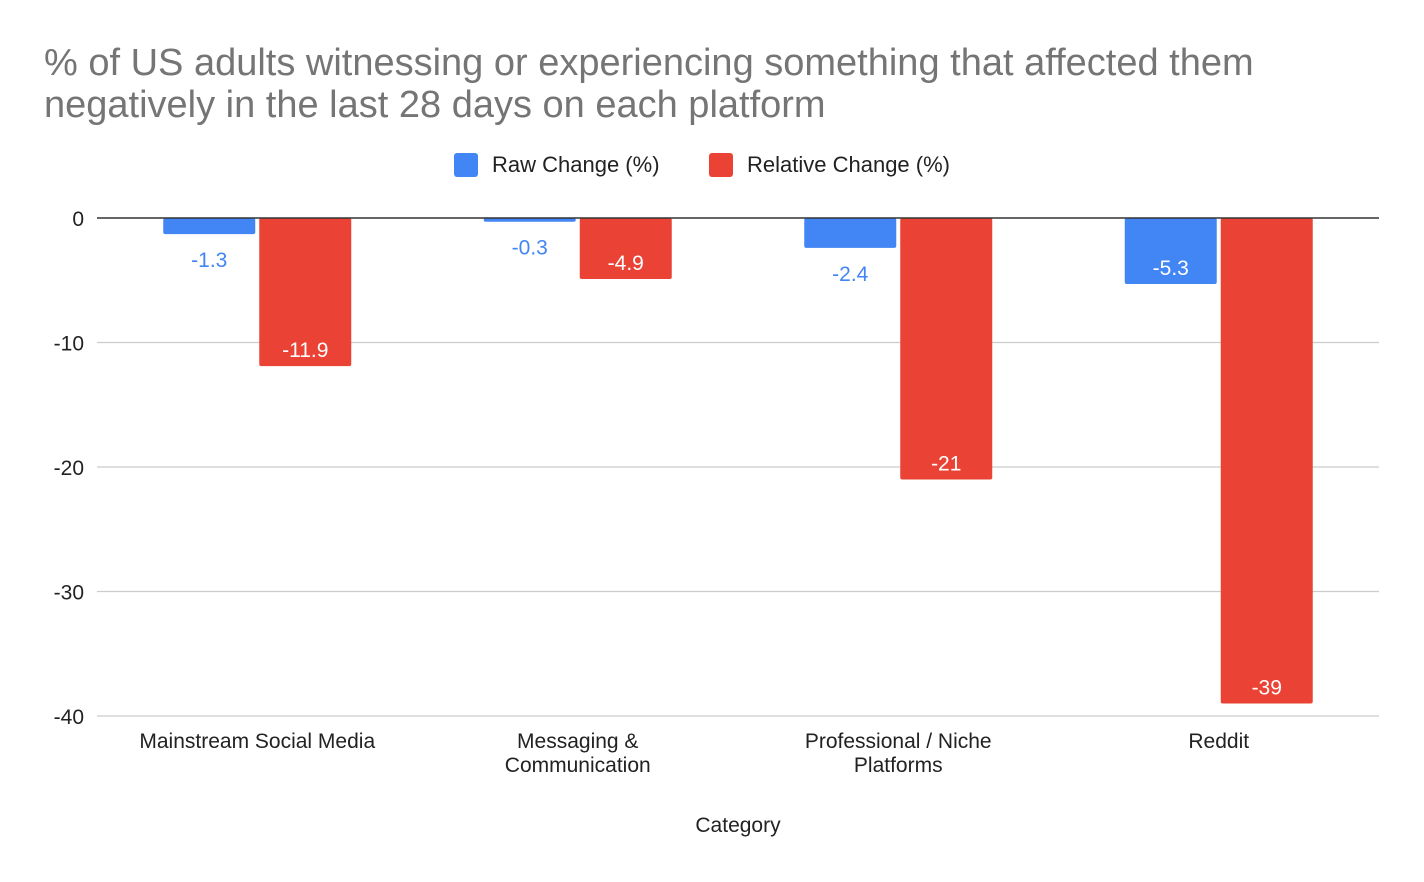  Describe the element at coordinates (898, 765) in the screenshot. I see `x-tick-label: Platforms` at that location.